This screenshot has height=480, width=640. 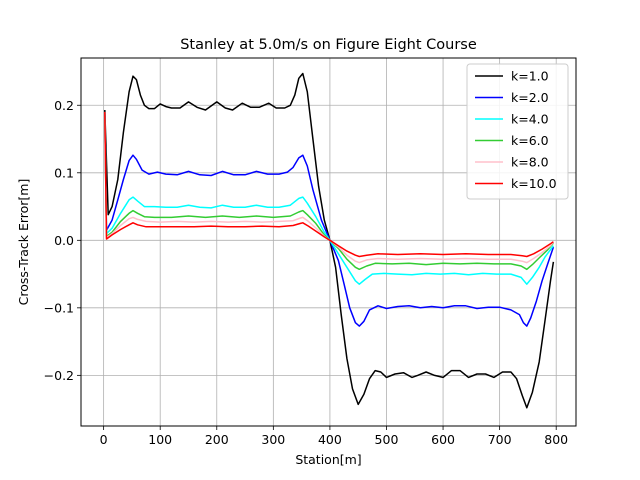 What do you see at coordinates (443, 439) in the screenshot?
I see `x-tick-label: 600` at bounding box center [443, 439].